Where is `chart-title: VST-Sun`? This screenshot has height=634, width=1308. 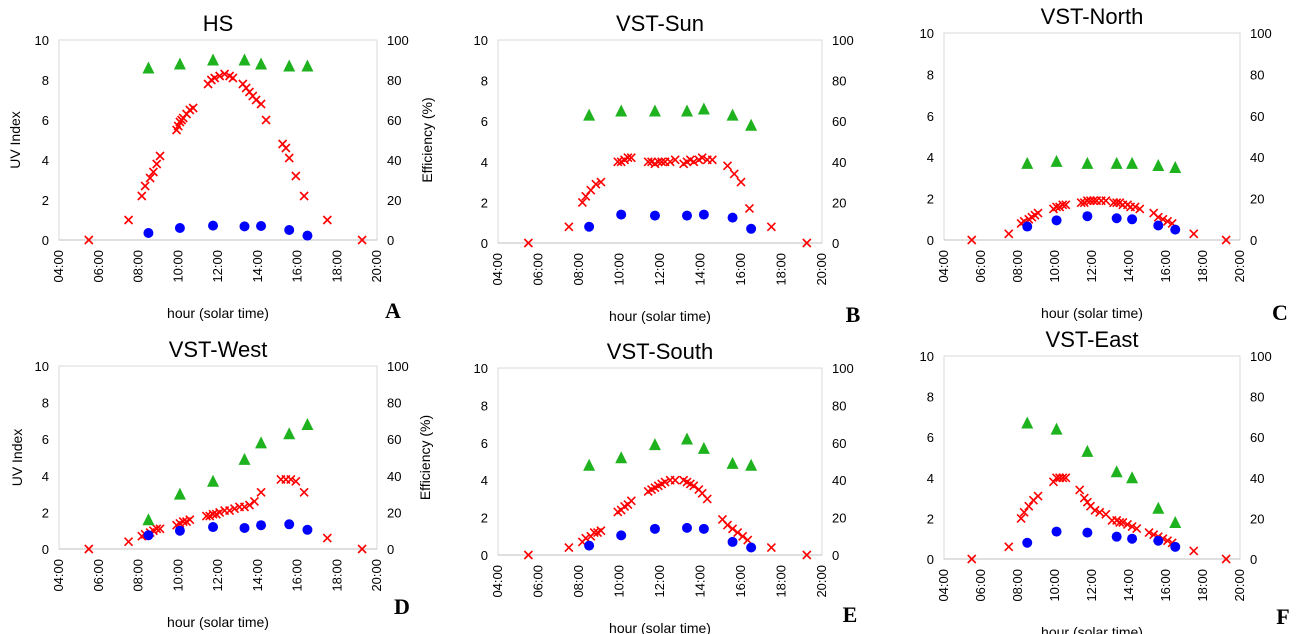 chart-title: VST-Sun is located at coordinates (660, 23).